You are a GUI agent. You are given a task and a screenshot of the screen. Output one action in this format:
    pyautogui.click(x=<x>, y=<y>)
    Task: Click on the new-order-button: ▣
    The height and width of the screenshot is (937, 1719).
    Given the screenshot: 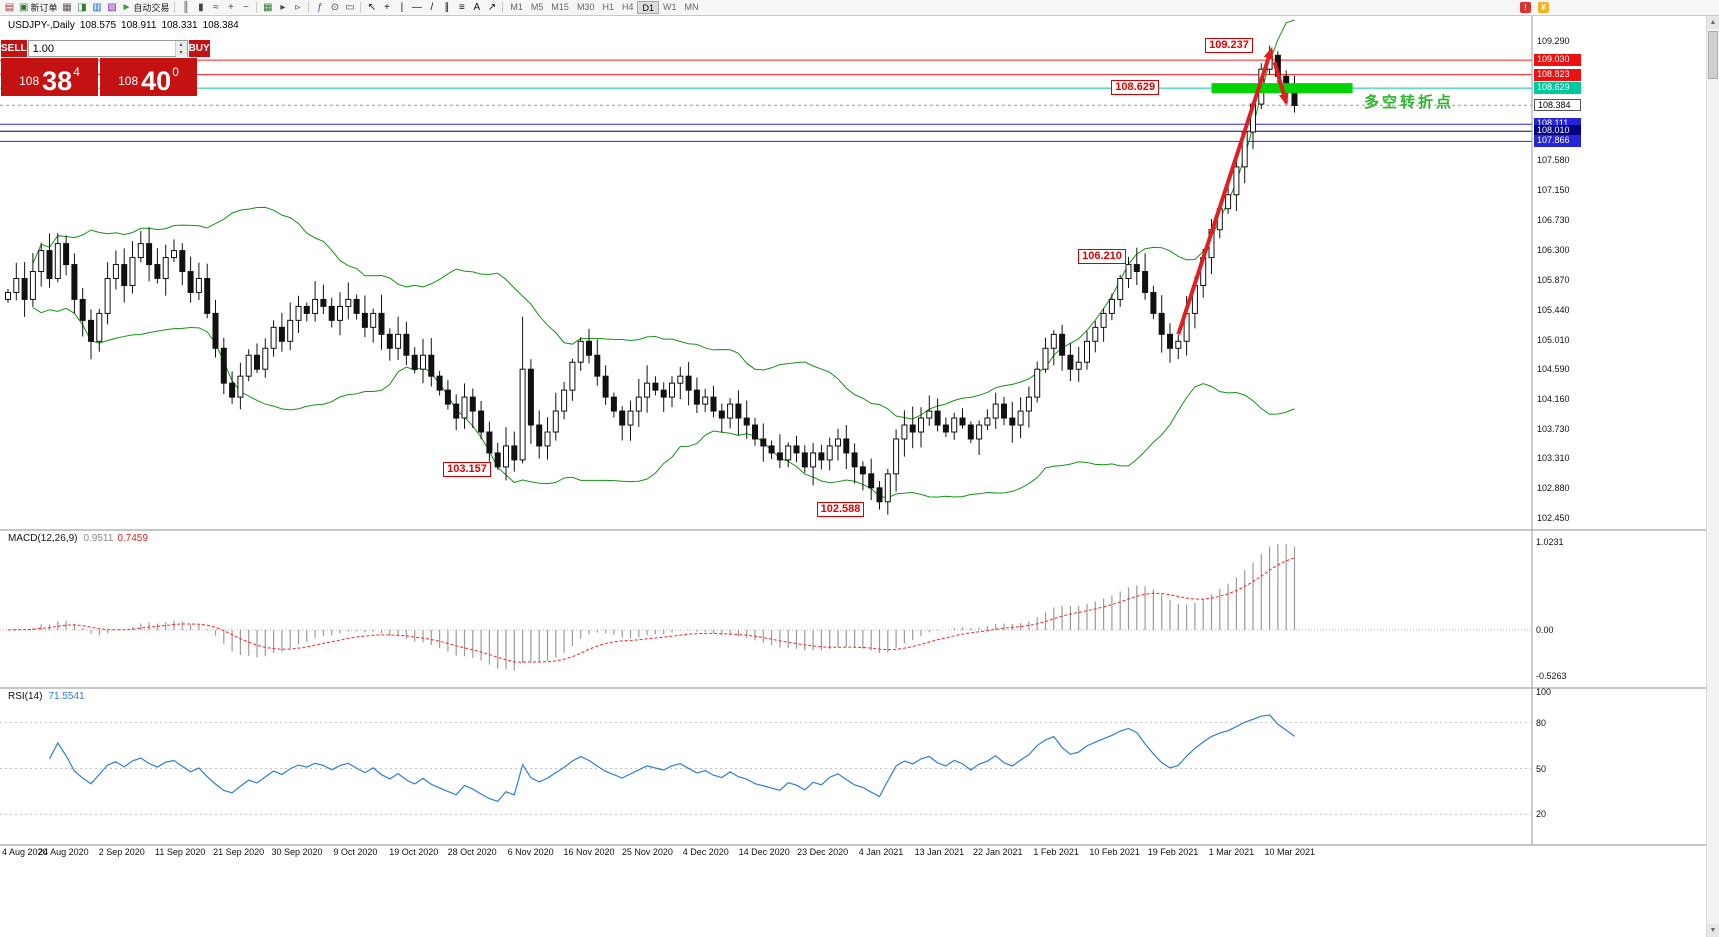 What is the action you would take?
    pyautogui.click(x=24, y=7)
    